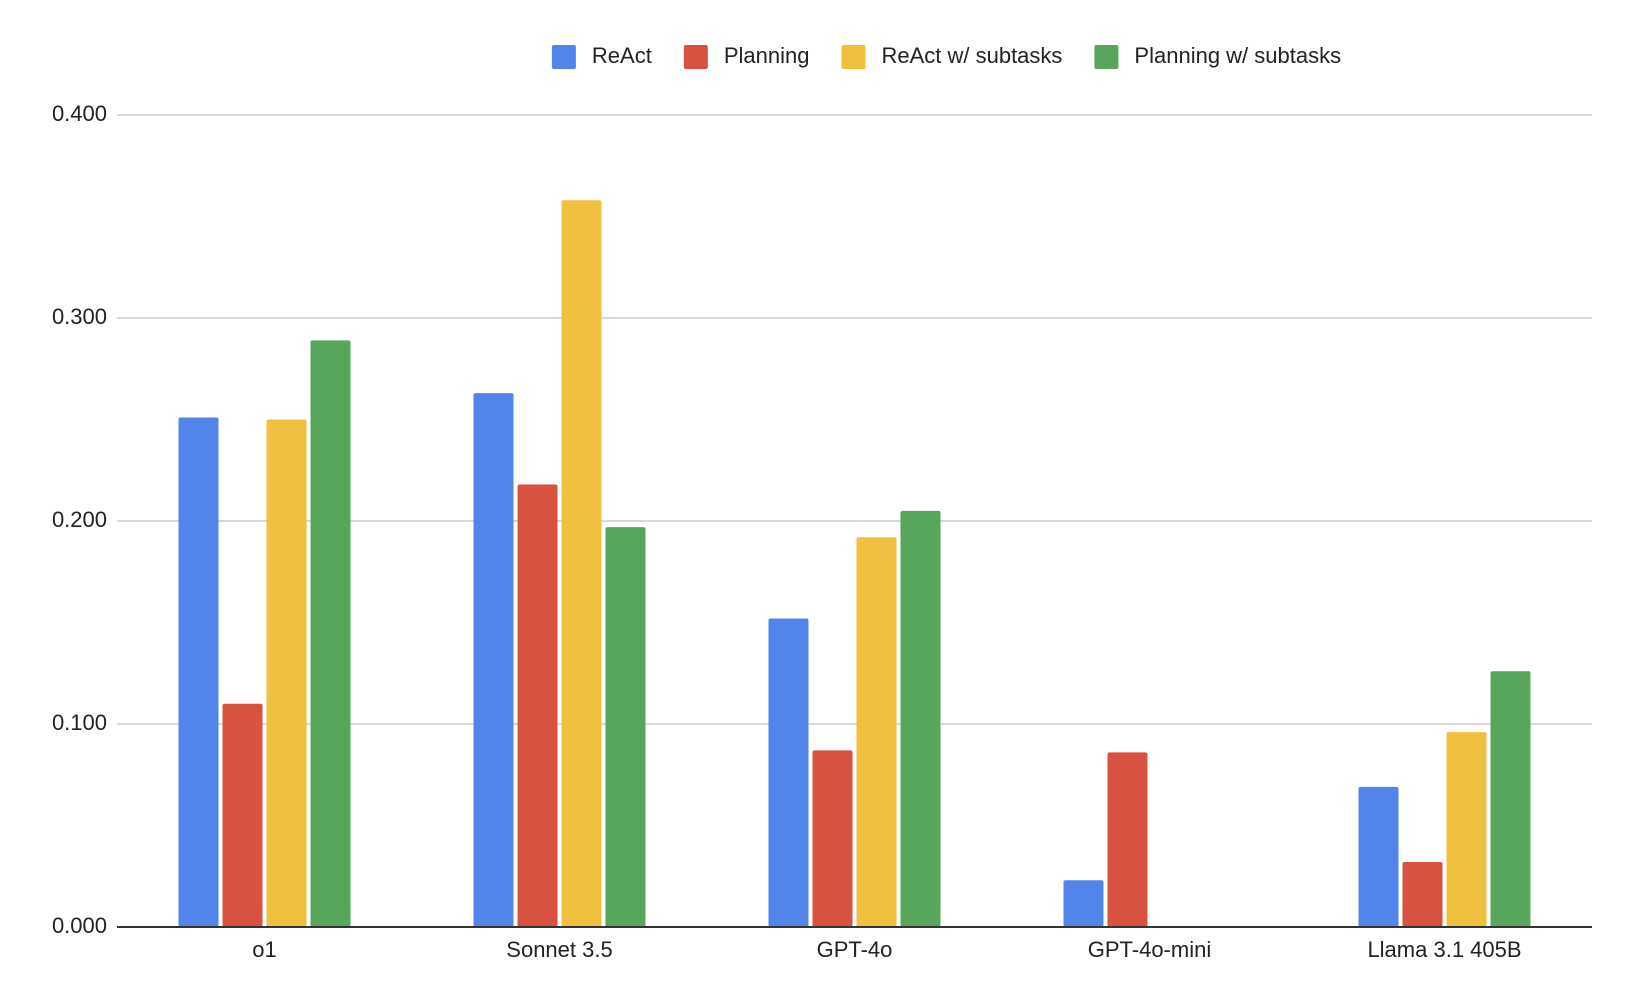  What do you see at coordinates (79, 113) in the screenshot?
I see `y-tick-label: 0.400` at bounding box center [79, 113].